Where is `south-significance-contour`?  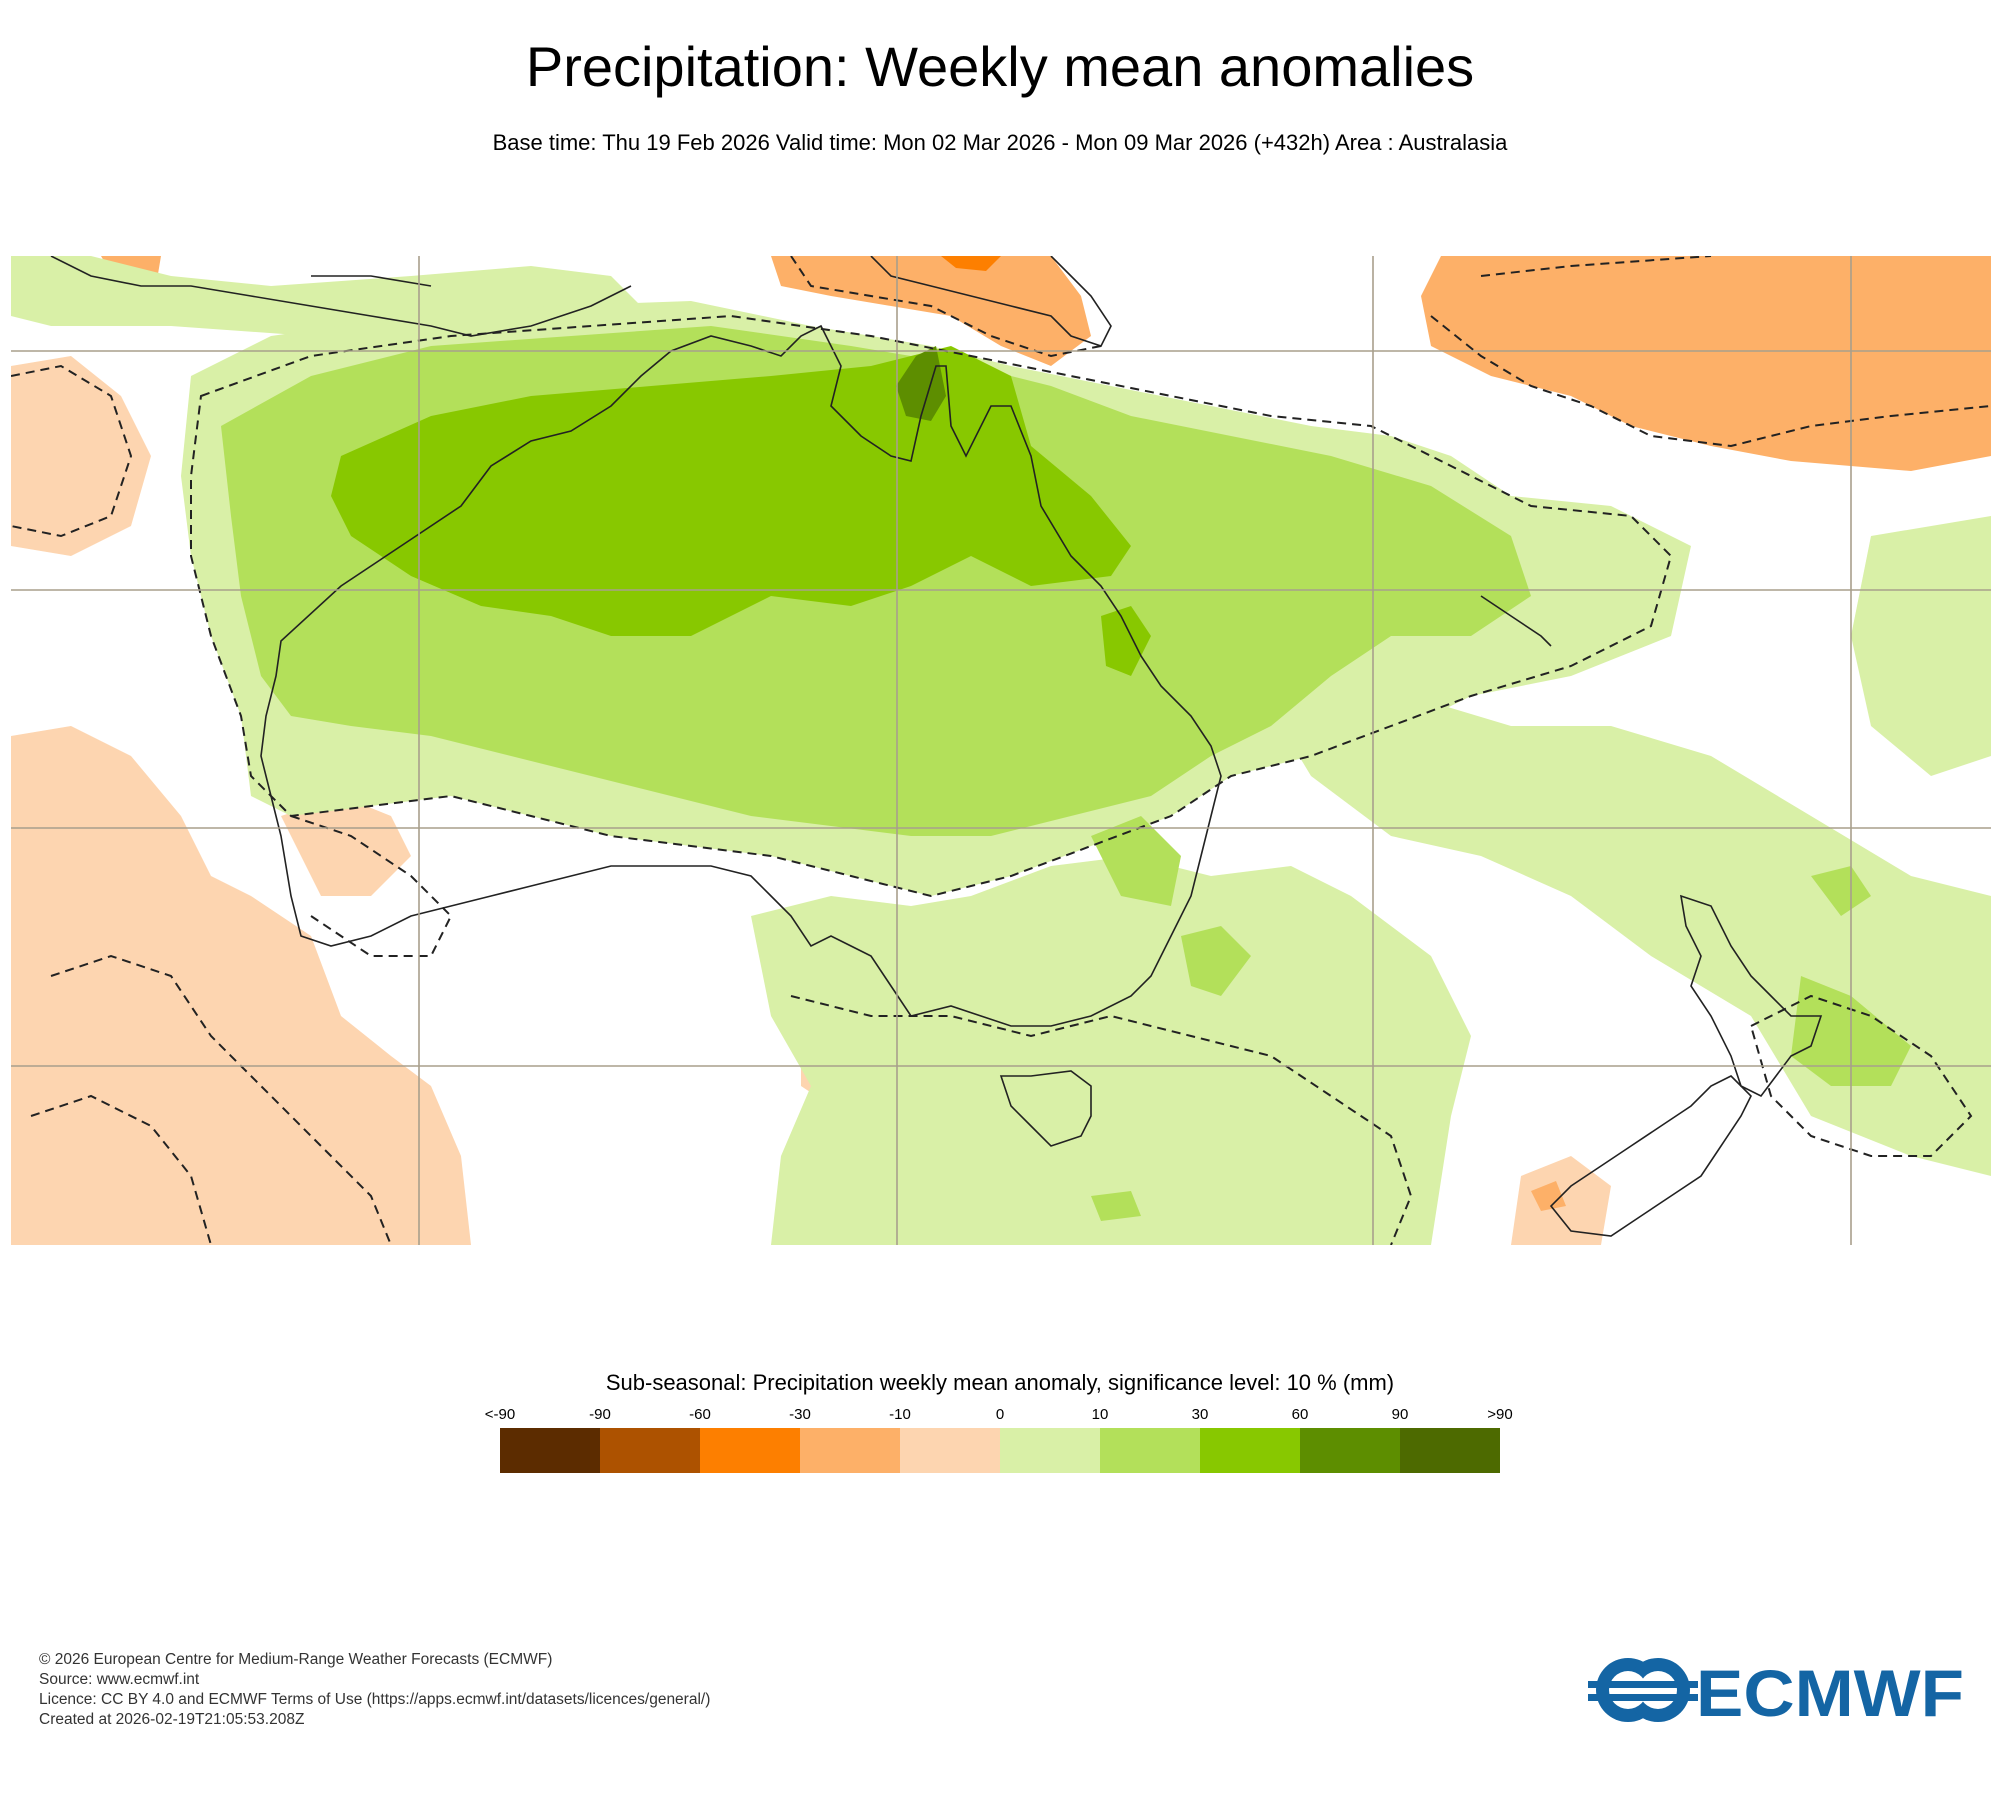 south-significance-contour is located at coordinates (1101, 1120).